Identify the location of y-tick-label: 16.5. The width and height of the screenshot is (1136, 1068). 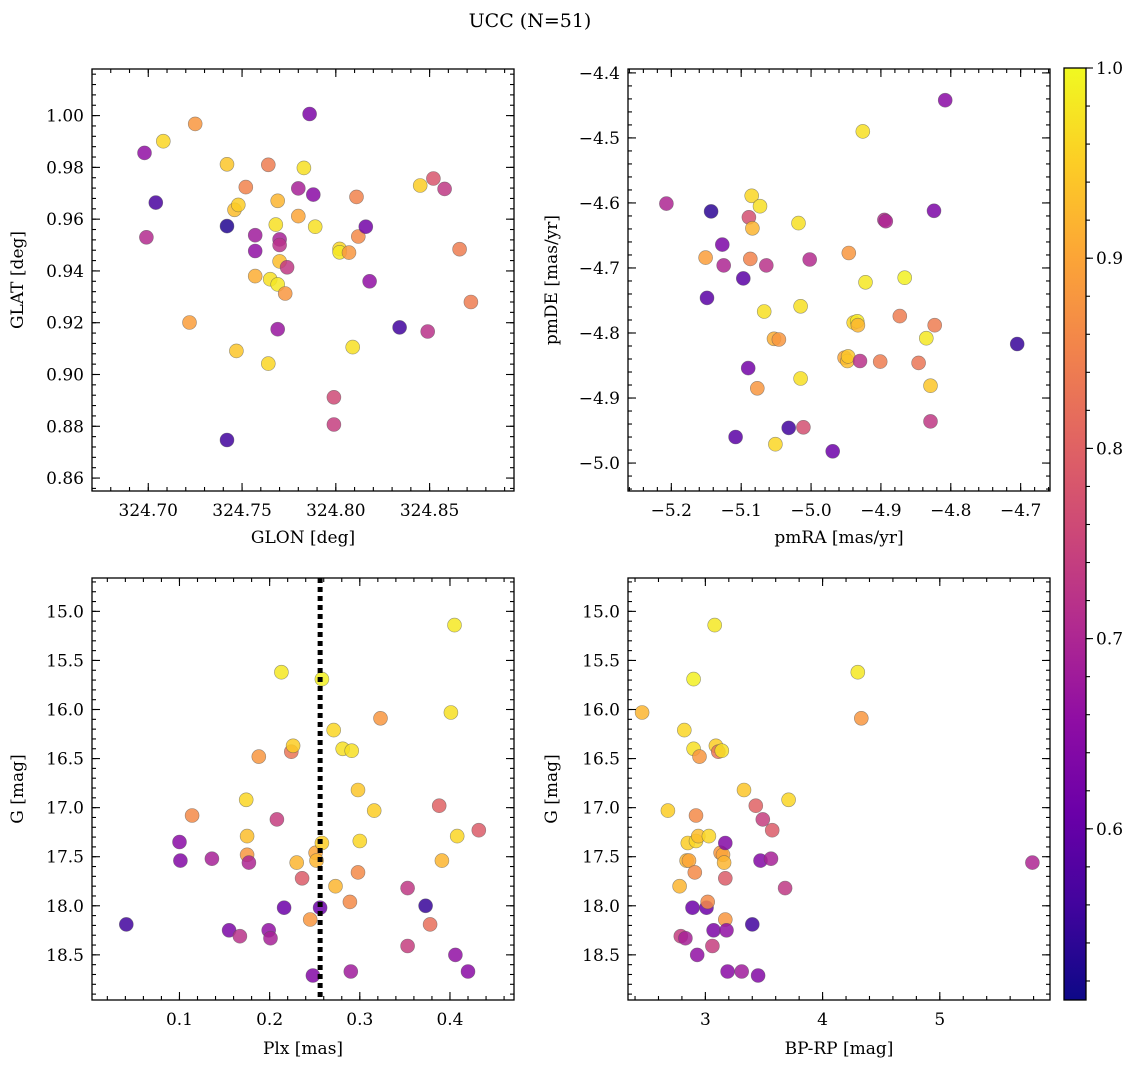
(601, 760).